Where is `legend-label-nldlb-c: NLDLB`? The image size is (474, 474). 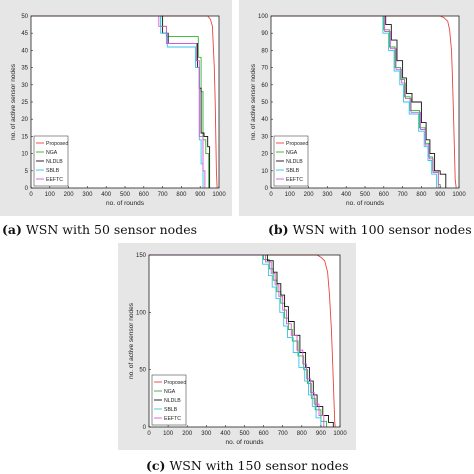 legend-label-nldlb-c: NLDLB is located at coordinates (172, 401).